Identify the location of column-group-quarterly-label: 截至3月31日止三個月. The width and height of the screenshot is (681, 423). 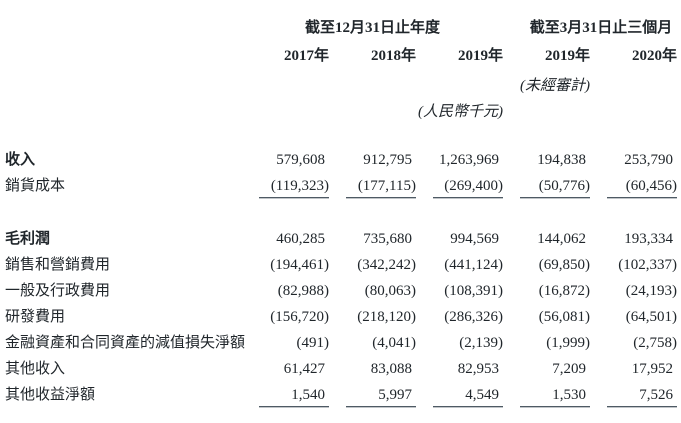
(601, 28).